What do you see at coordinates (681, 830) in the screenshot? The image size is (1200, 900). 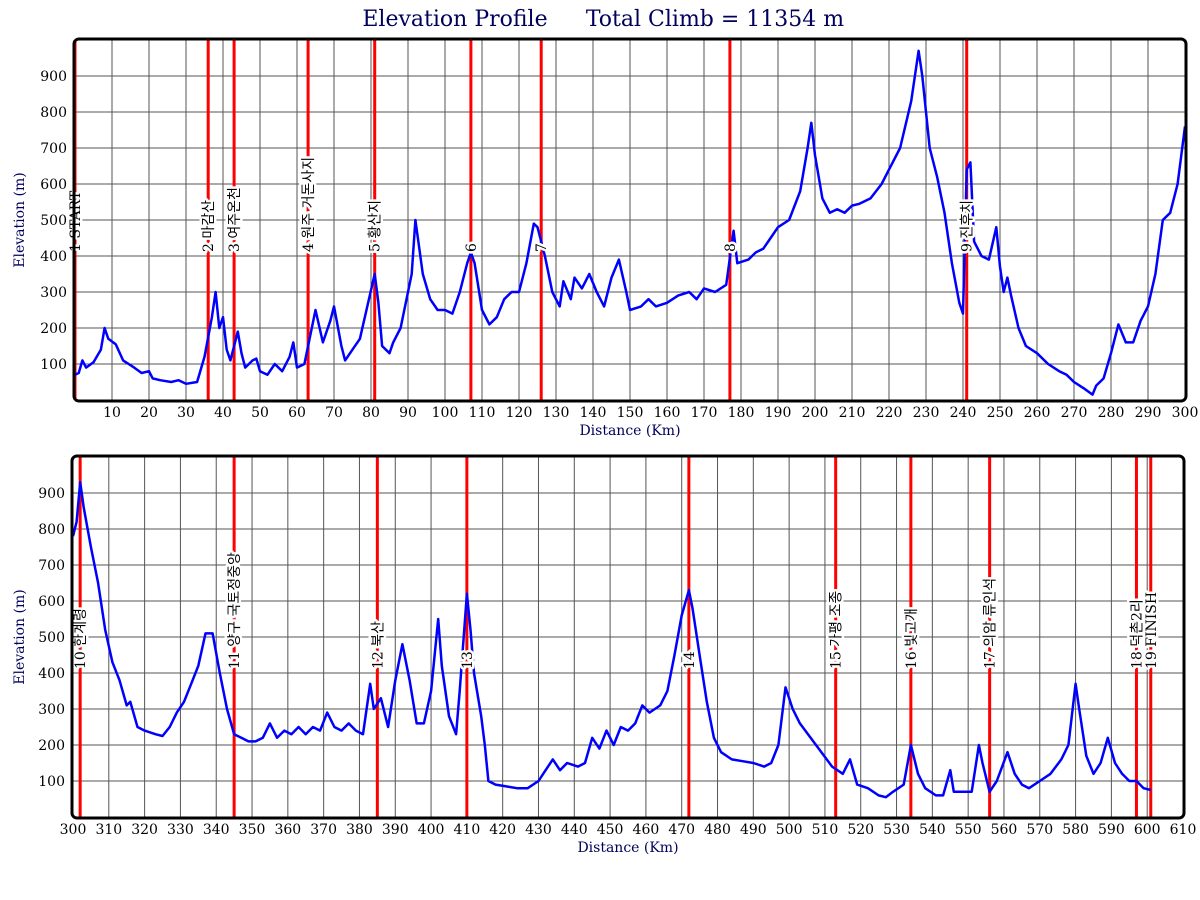 I see `x-tick-label: 470` at bounding box center [681, 830].